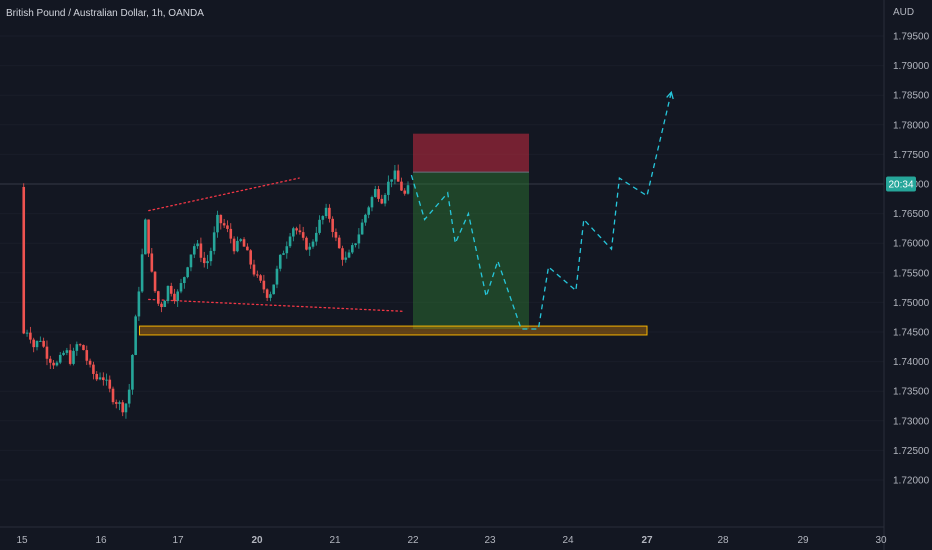 The image size is (932, 550). I want to click on time-tick-label: 24, so click(568, 540).